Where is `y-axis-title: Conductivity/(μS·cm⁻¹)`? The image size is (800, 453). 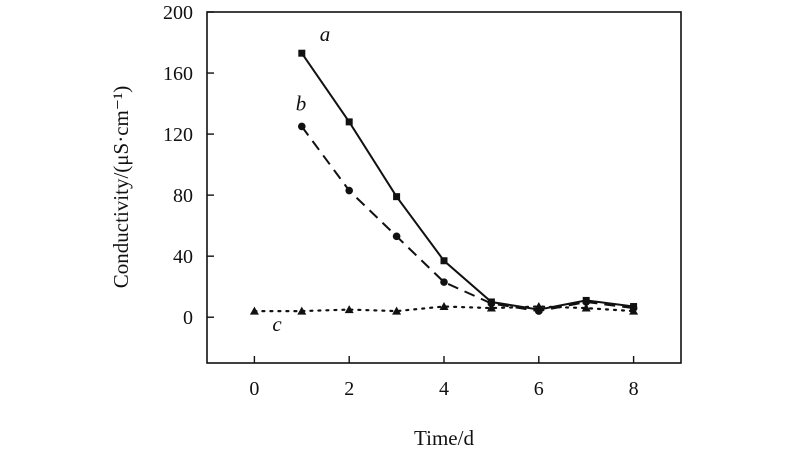
y-axis-title: Conductivity/(μS·cm⁻¹) is located at coordinates (121, 187).